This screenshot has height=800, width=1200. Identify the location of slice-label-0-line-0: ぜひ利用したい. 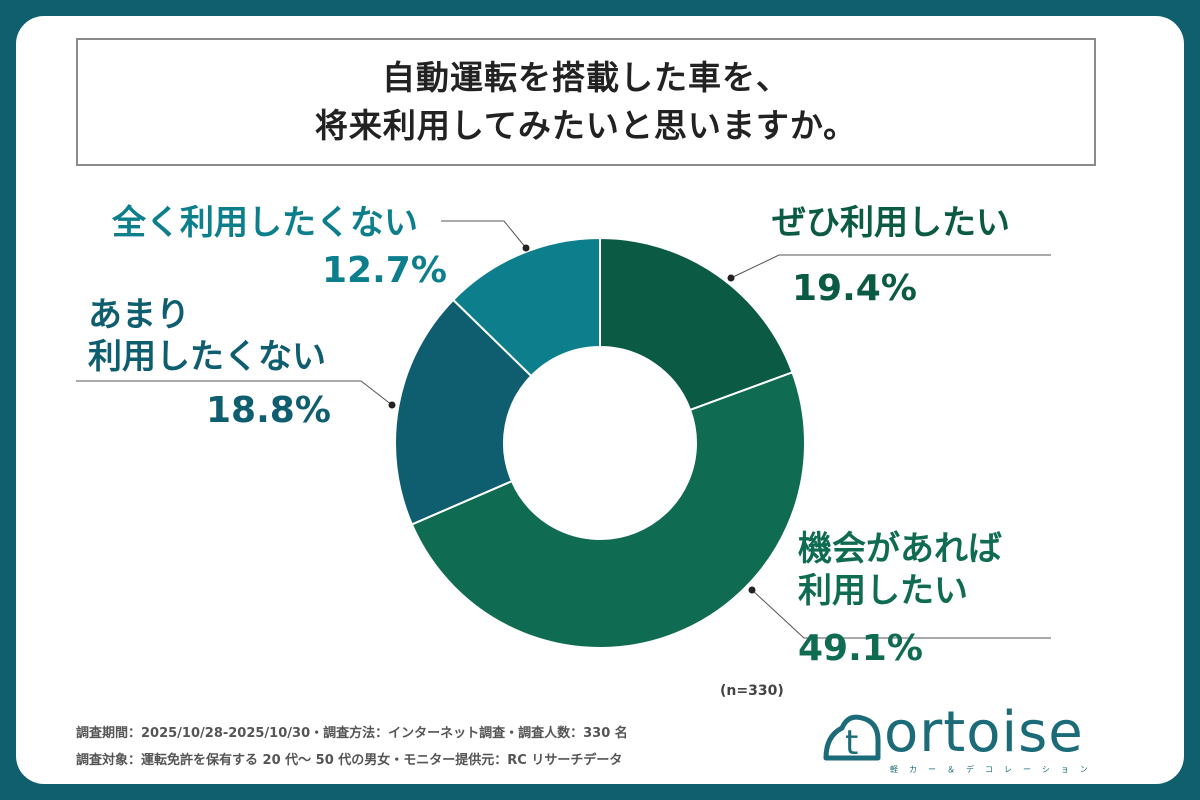
(891, 223).